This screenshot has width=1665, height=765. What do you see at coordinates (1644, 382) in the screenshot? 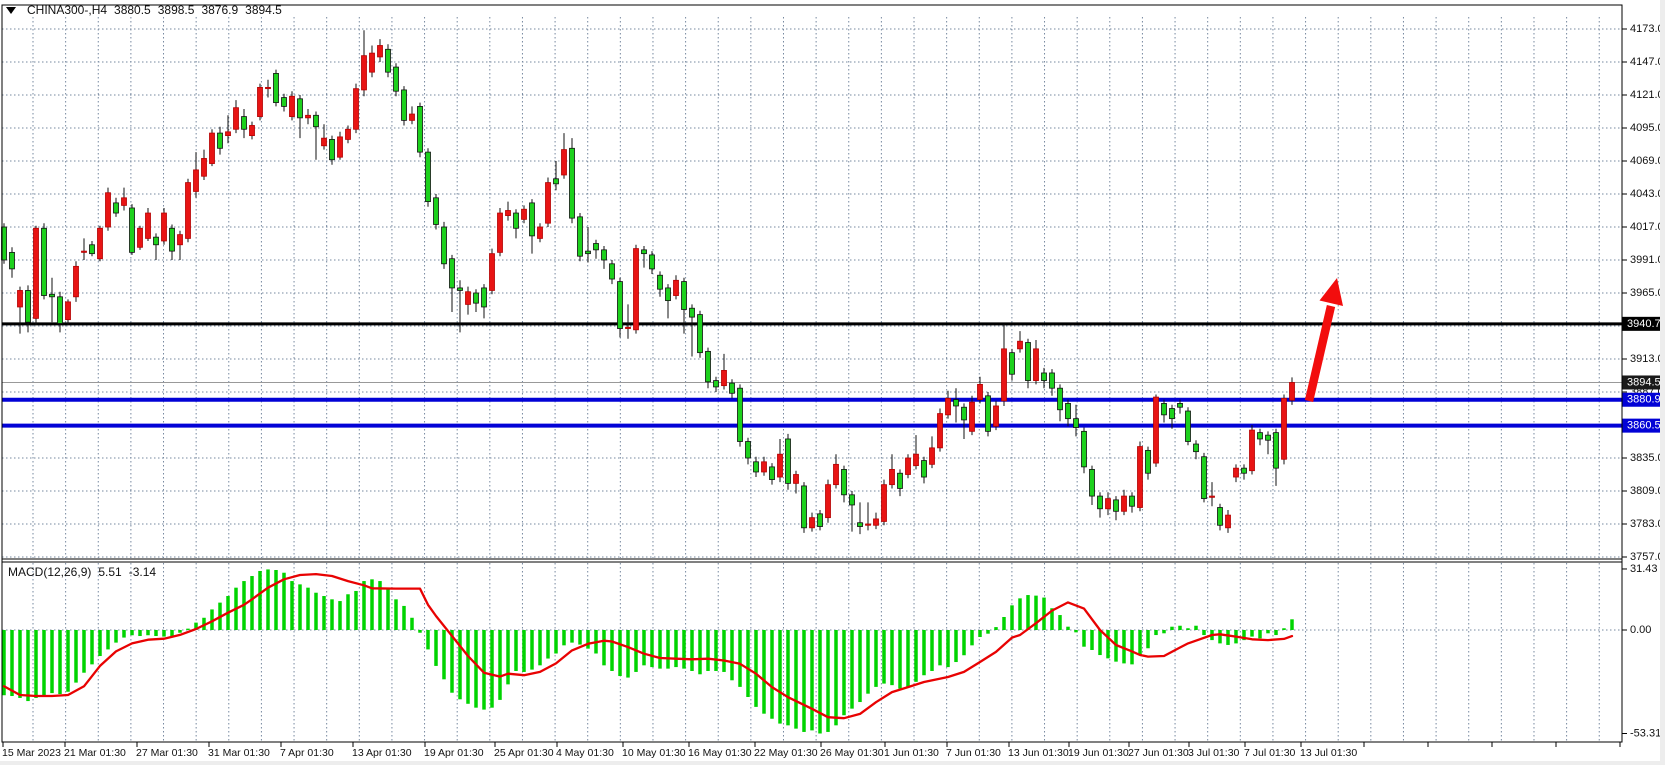
I see `svg-text: 3894.5` at bounding box center [1644, 382].